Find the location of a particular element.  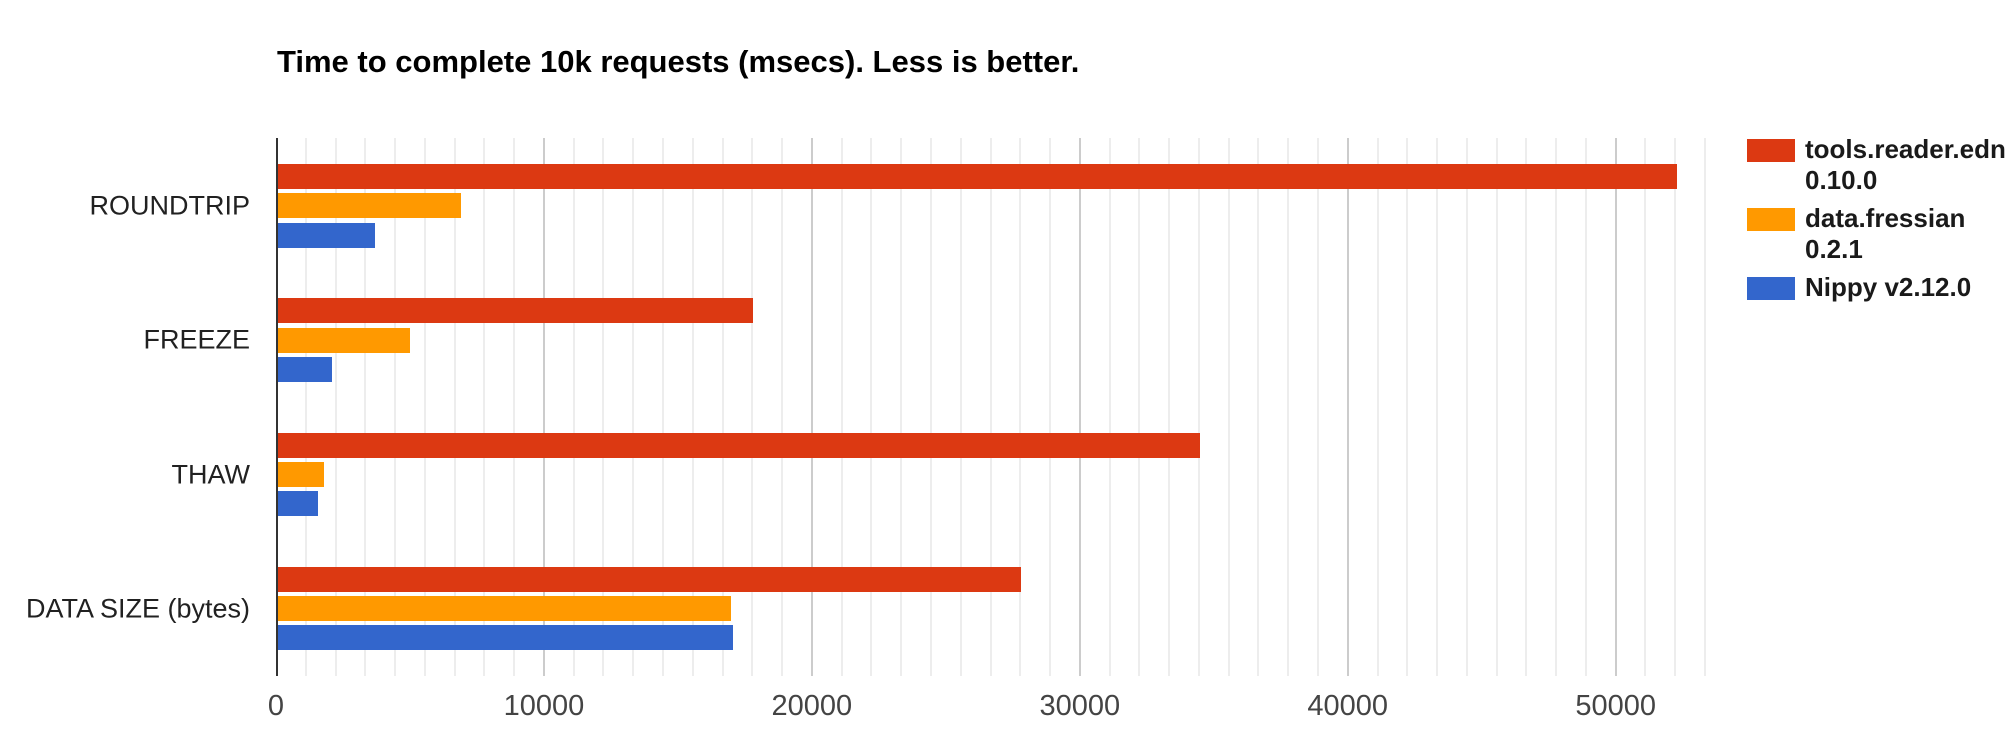

legend-label-tools-reader-edn-0-10-0: tools.reader.edn 0.10.0 is located at coordinates (1905, 165).